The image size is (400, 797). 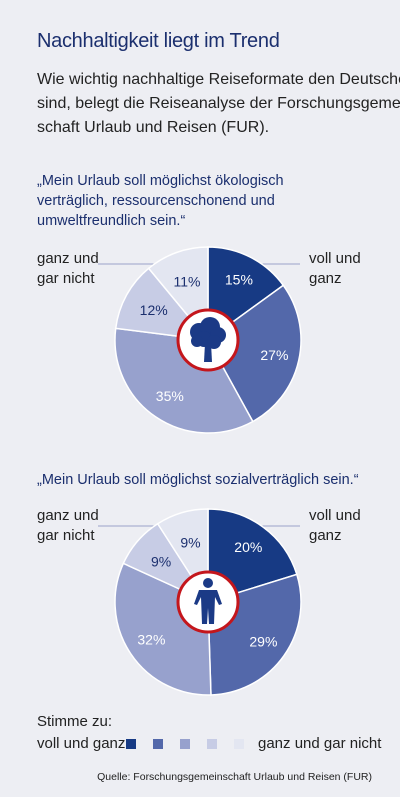 What do you see at coordinates (239, 279) in the screenshot?
I see `slice-label: 15%` at bounding box center [239, 279].